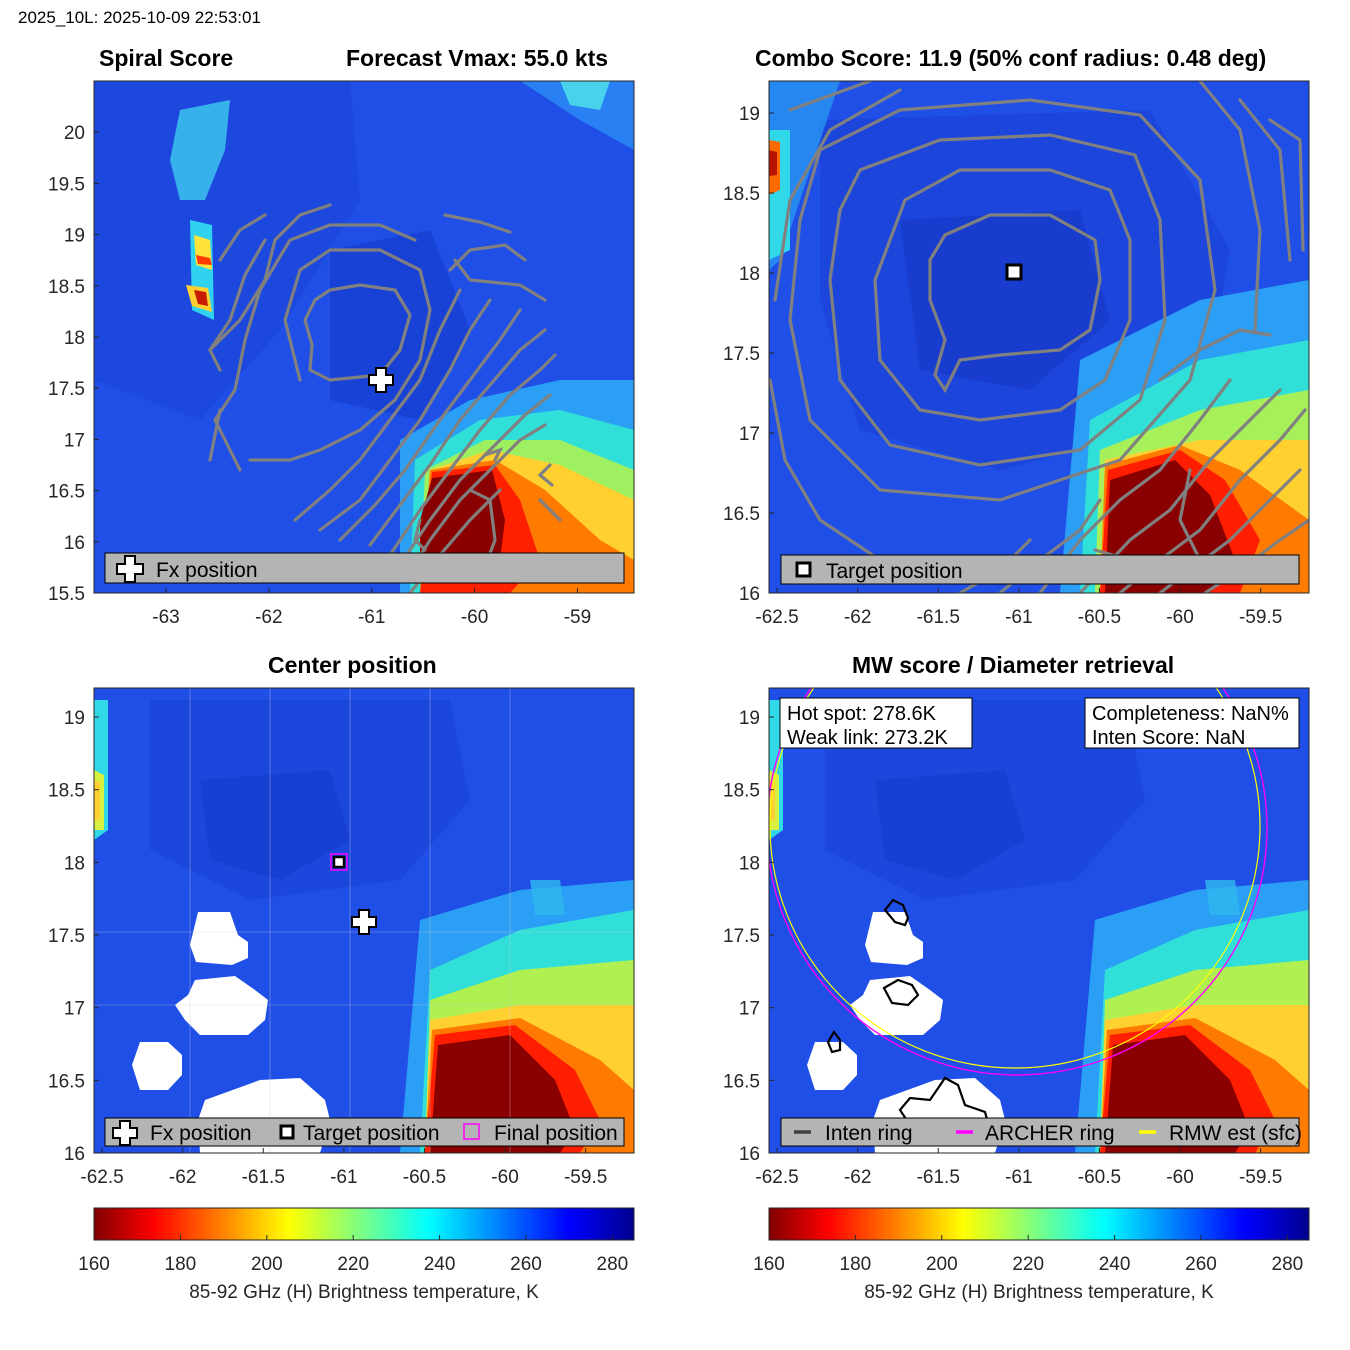  I want to click on x-tick-label: -59, so click(577, 617).